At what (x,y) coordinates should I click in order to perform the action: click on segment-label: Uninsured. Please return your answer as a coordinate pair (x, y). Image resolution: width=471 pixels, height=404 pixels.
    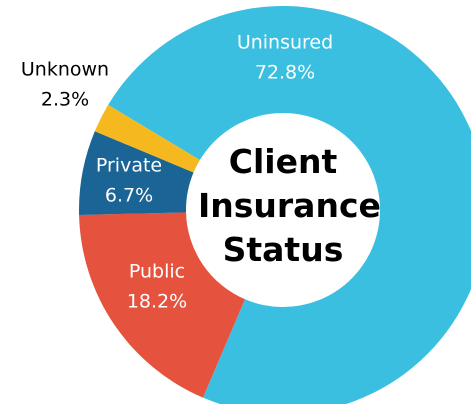
    Looking at the image, I should click on (285, 43).